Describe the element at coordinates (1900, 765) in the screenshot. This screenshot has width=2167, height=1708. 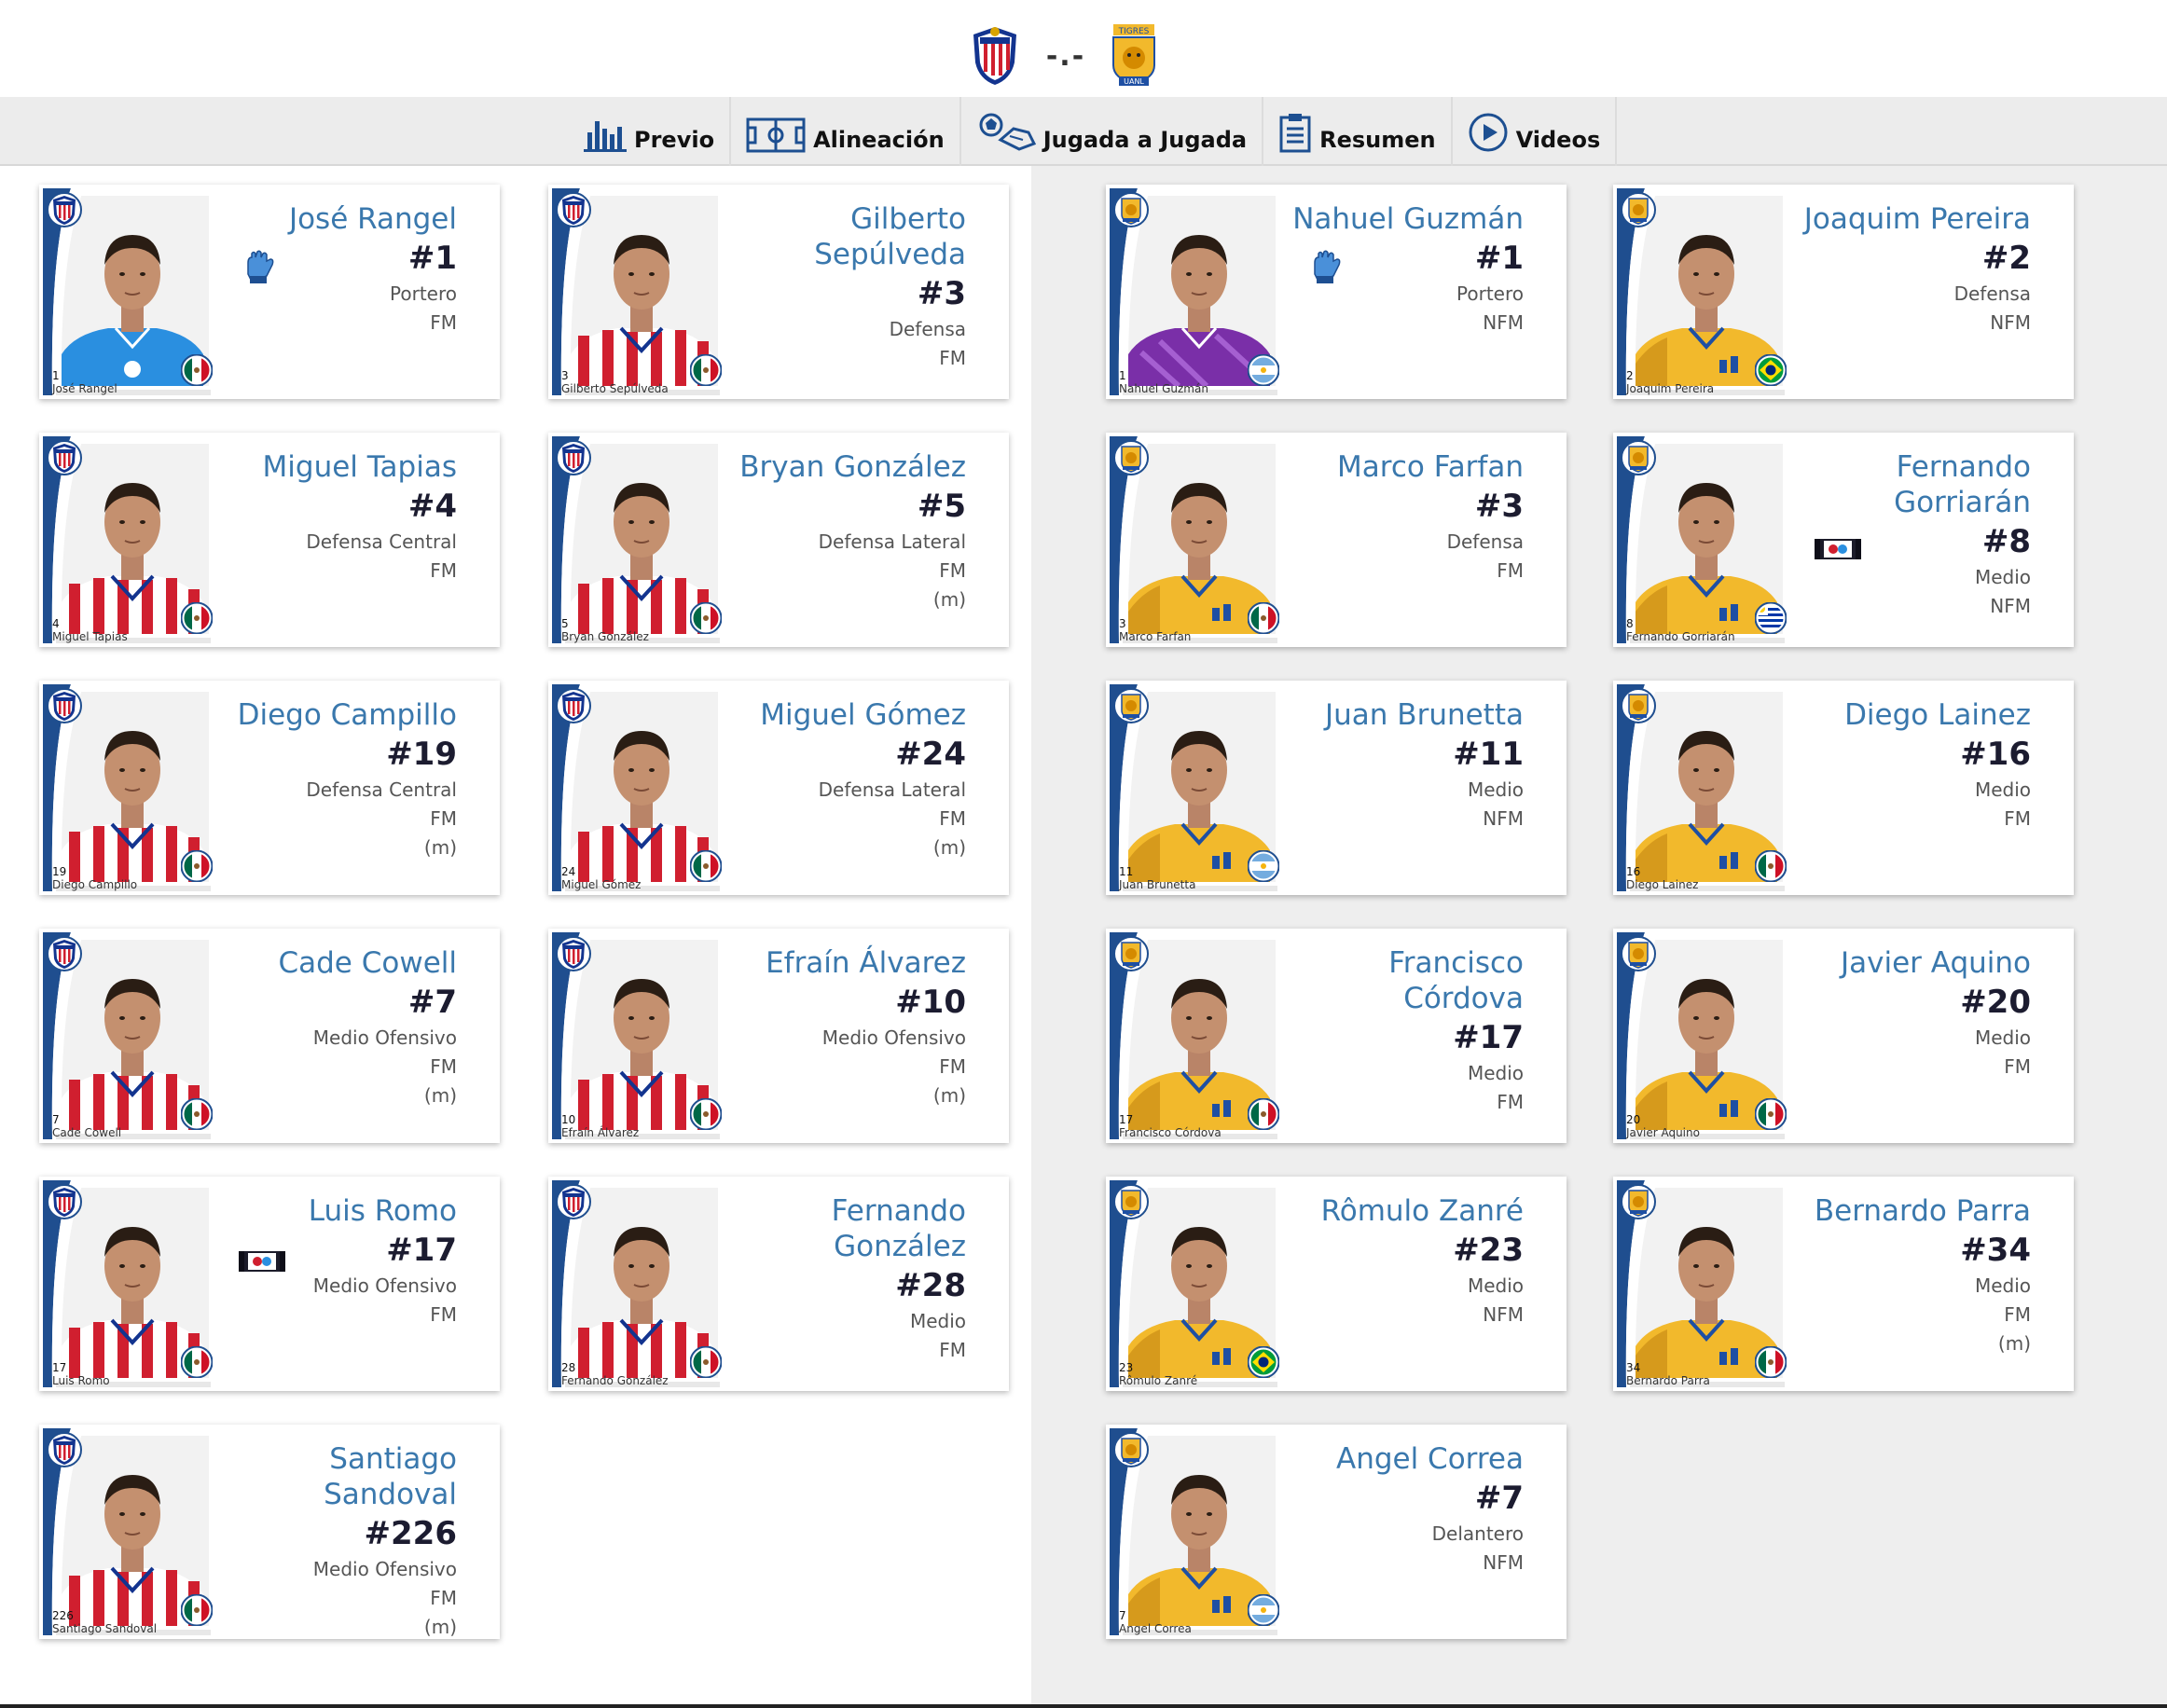
I see `player-info: Diego Lainez #16 Medio FM` at that location.